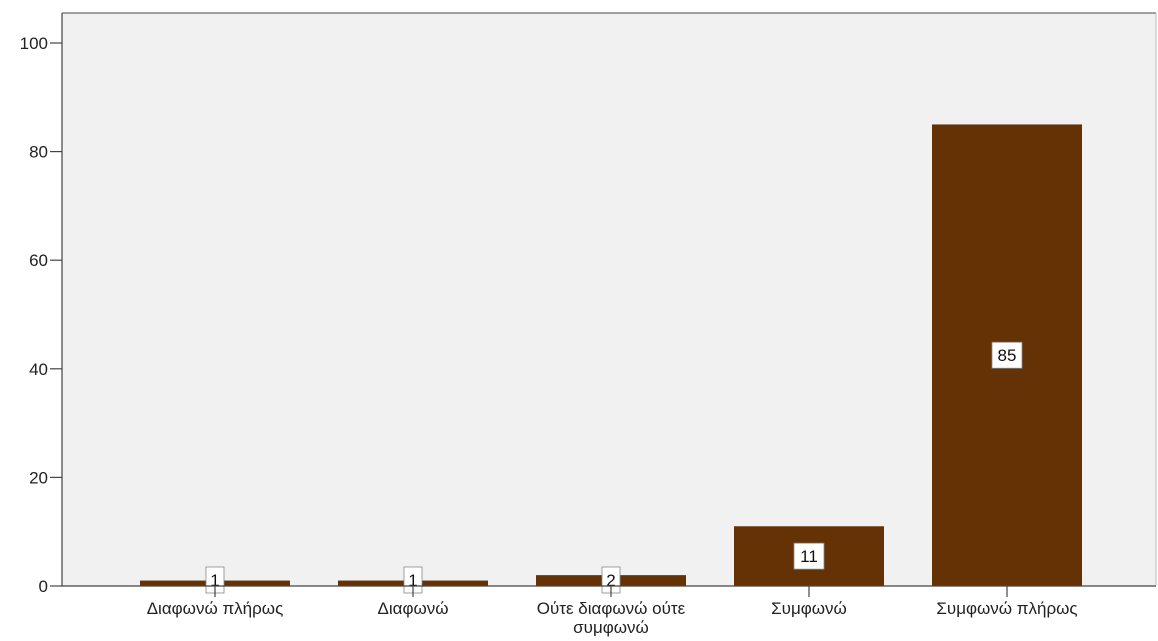 The width and height of the screenshot is (1158, 641). I want to click on data-label: 85, so click(1007, 355).